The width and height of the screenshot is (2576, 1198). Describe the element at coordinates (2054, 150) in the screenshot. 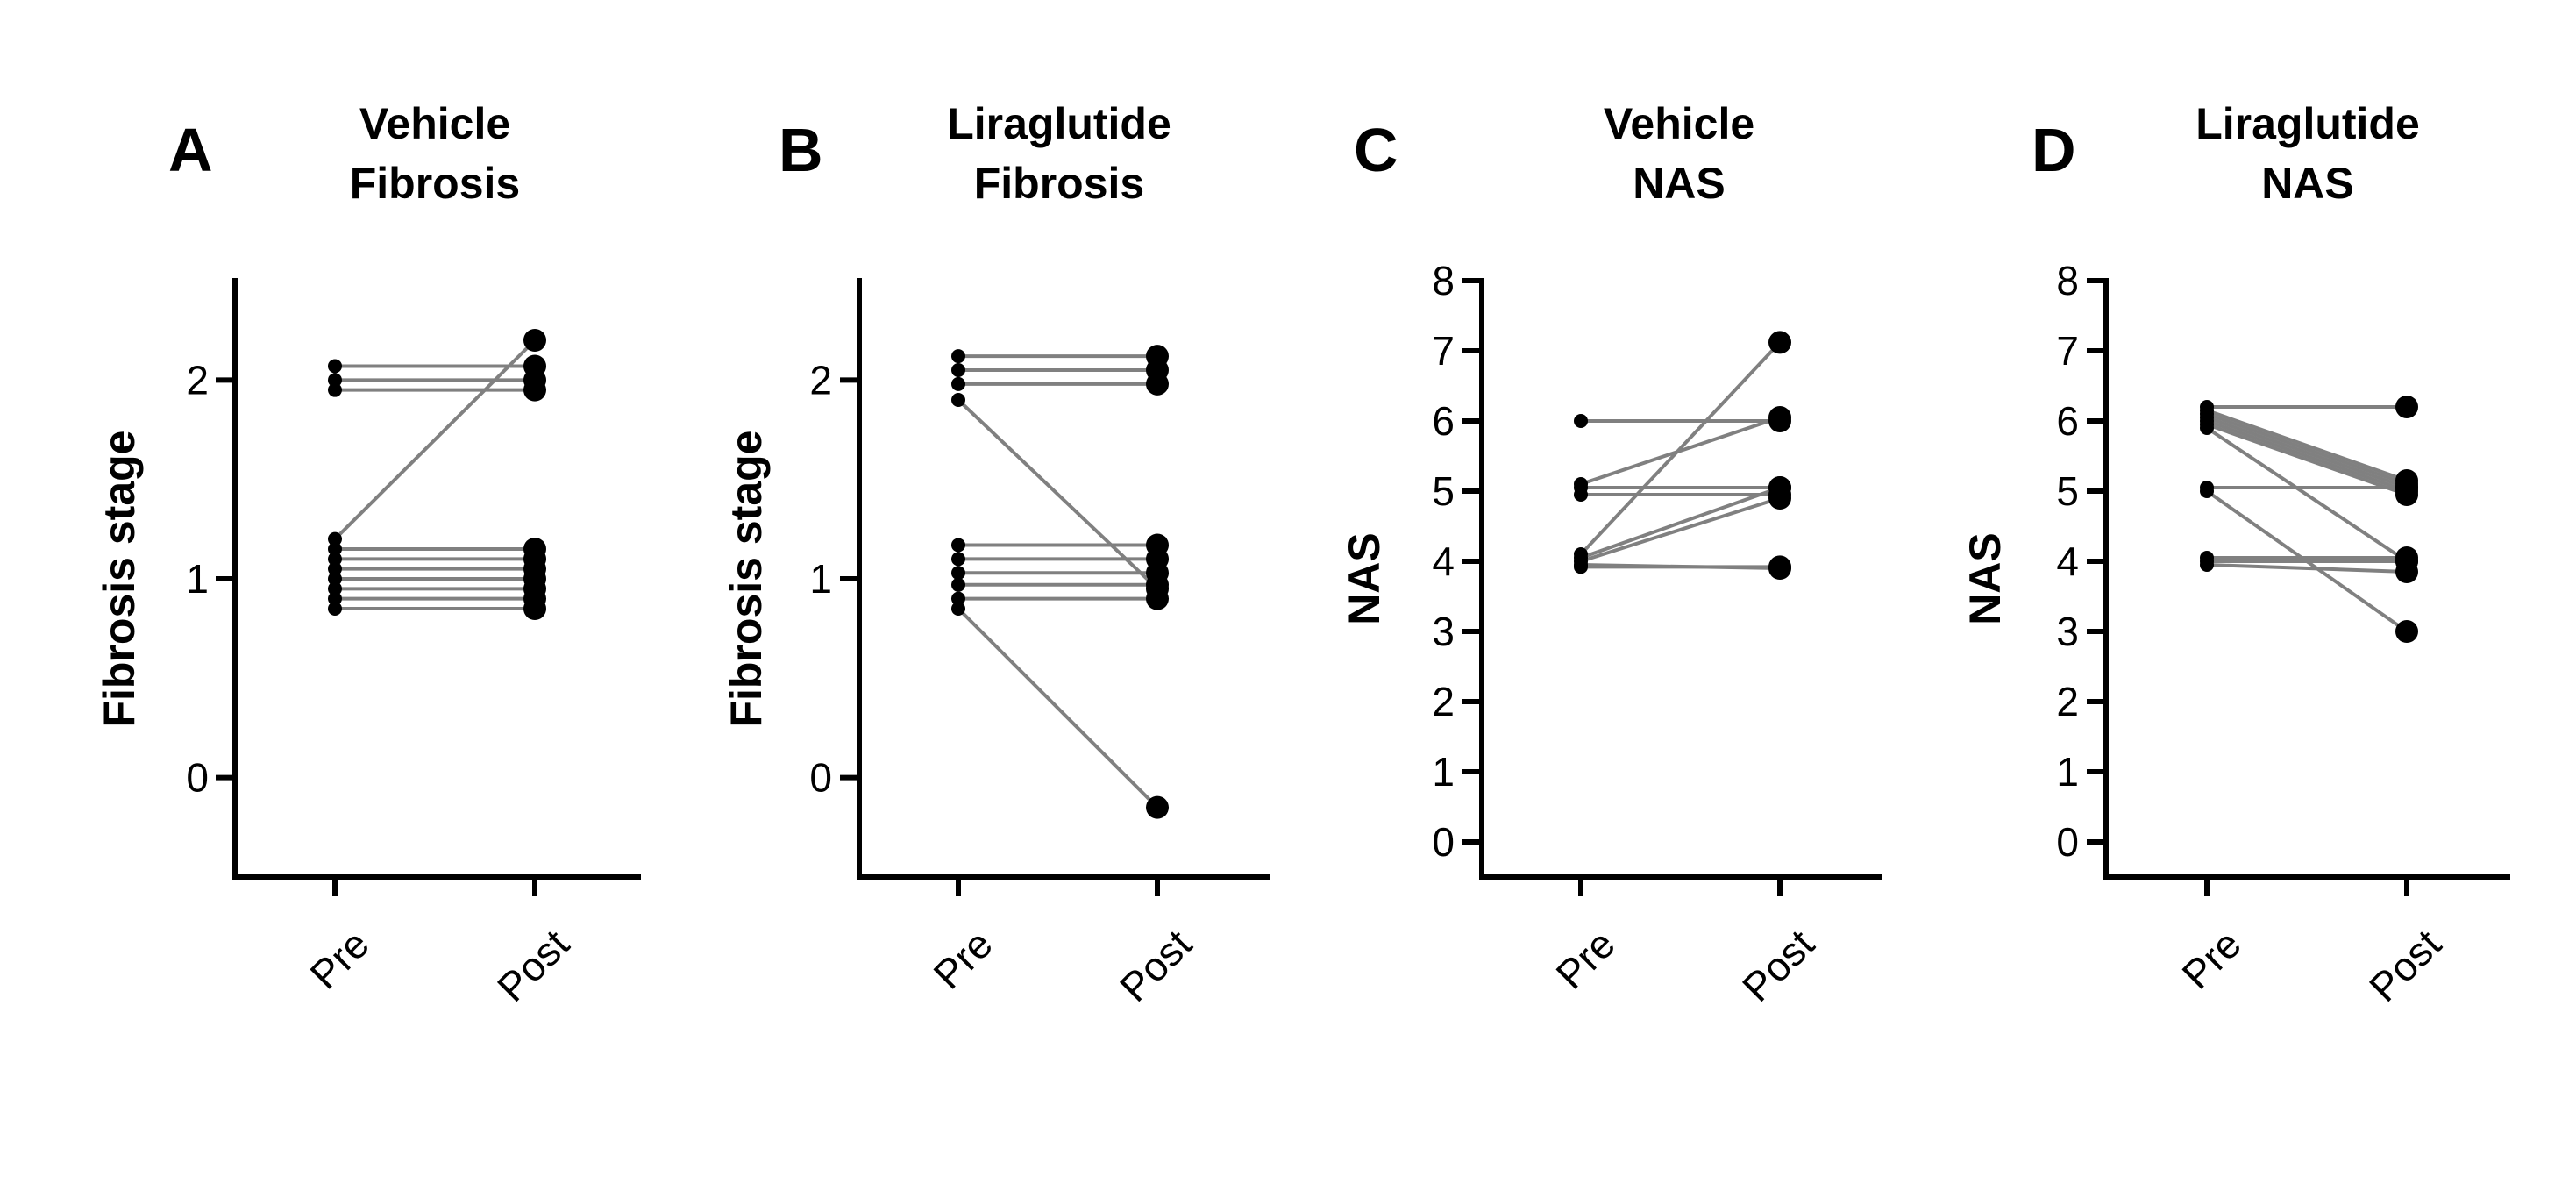

I see `panel-letter: D` at that location.